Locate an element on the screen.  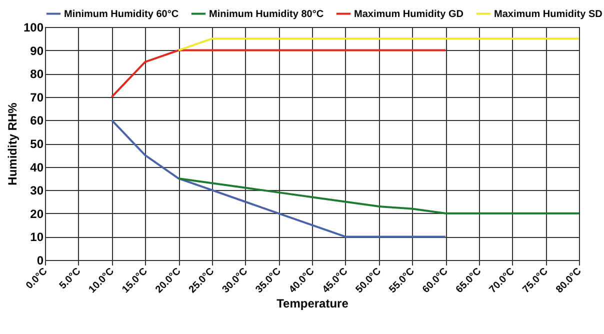
line-series is located at coordinates (379, 195).